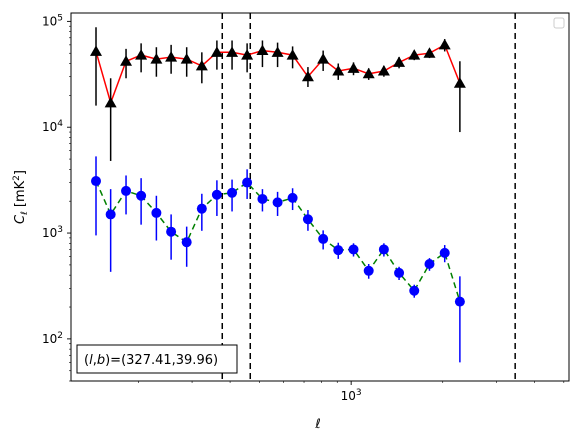  What do you see at coordinates (21, 197) in the screenshot?
I see `y-axis-label: Cℓ [mK2]` at bounding box center [21, 197].